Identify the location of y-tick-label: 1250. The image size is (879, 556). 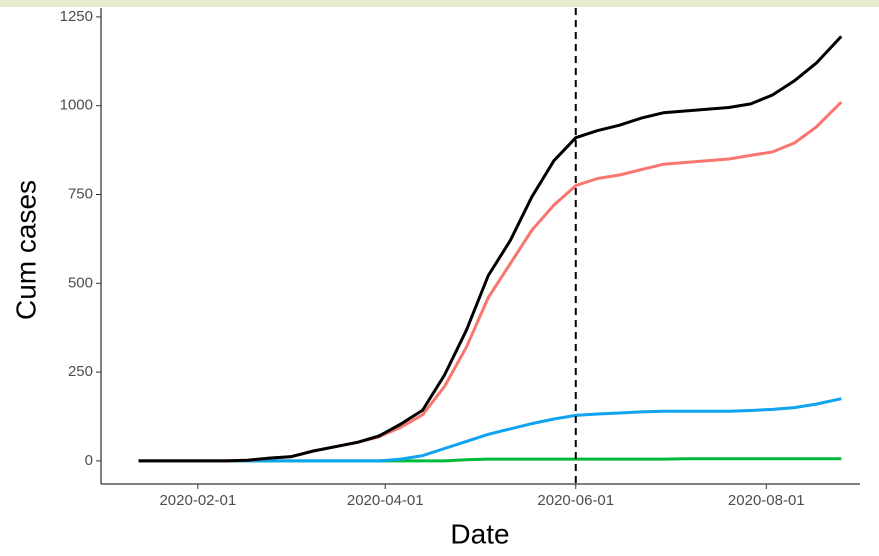
(76, 16).